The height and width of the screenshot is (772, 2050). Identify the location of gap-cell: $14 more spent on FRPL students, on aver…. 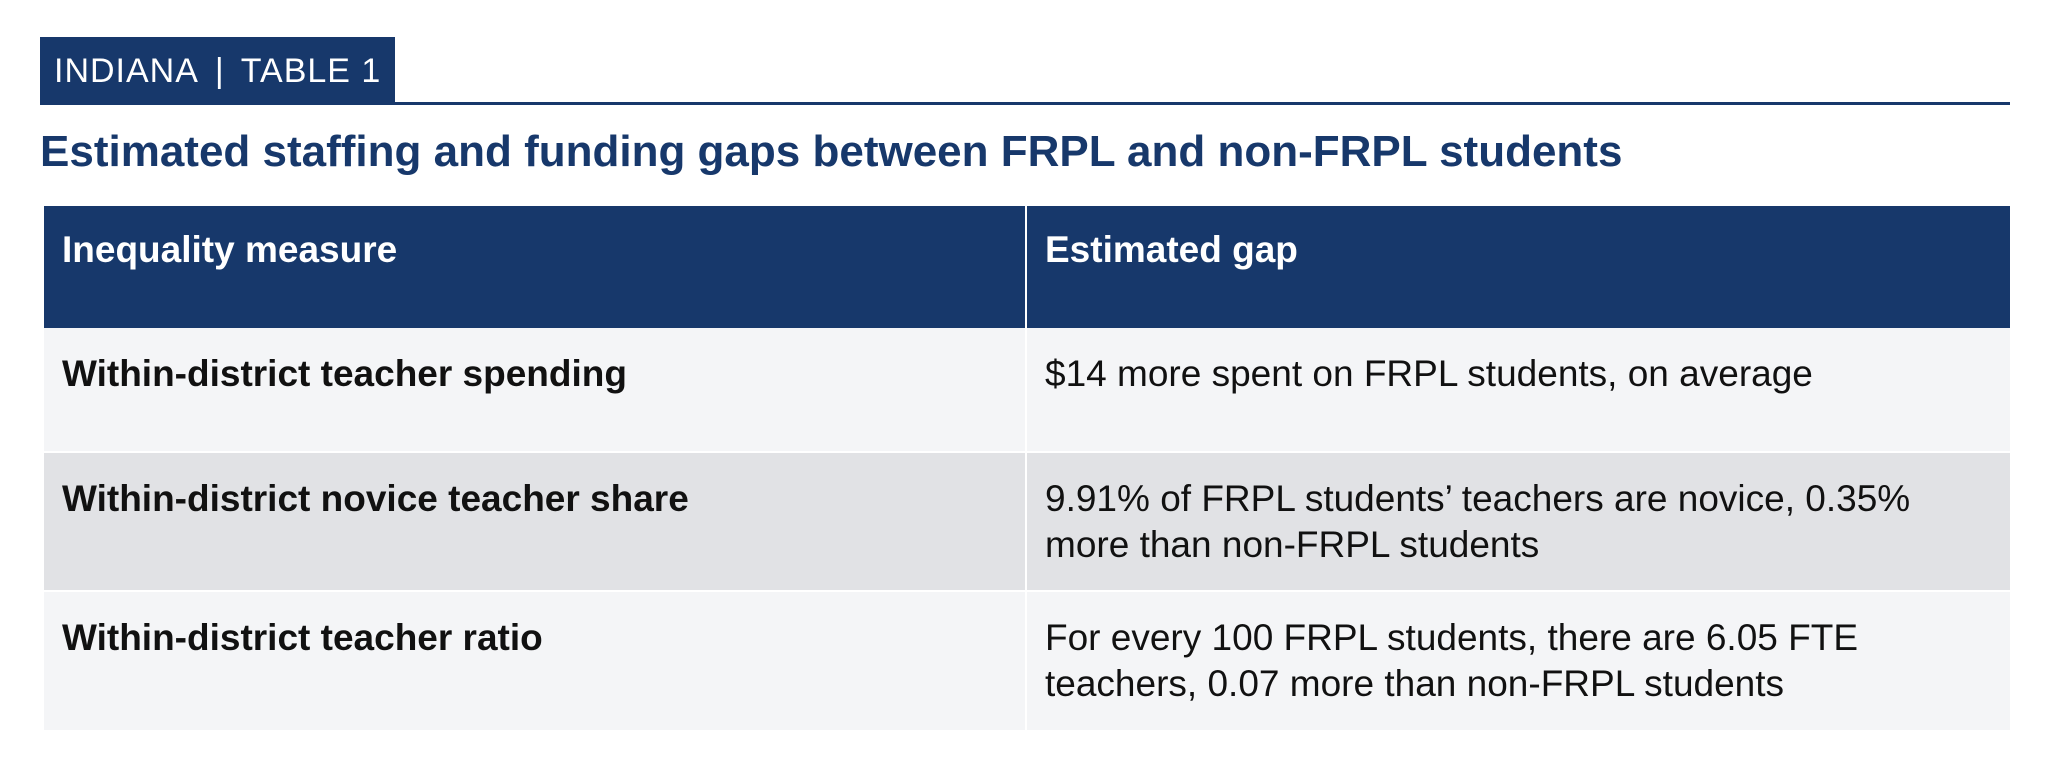
(1518, 390).